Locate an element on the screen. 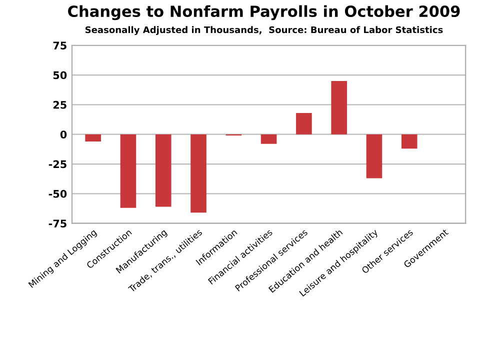  y-tick-label: 50 is located at coordinates (60, 75).